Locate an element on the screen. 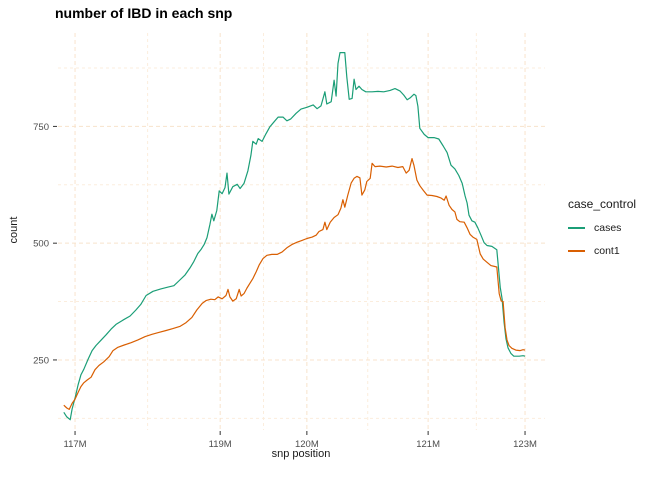 This screenshot has height=480, width=672. x-tick-label: 117M is located at coordinates (75, 444).